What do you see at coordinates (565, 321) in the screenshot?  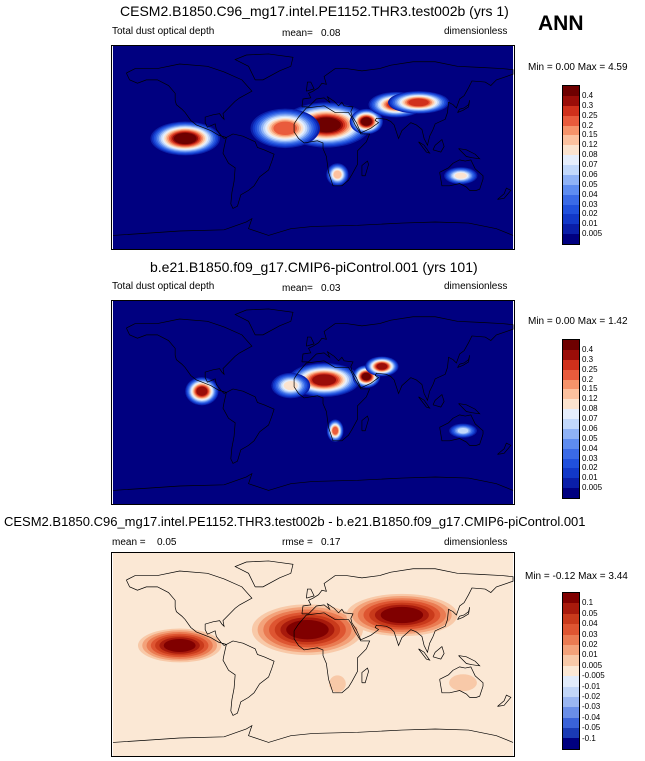 I see `panel-2-min-value: 0.00` at bounding box center [565, 321].